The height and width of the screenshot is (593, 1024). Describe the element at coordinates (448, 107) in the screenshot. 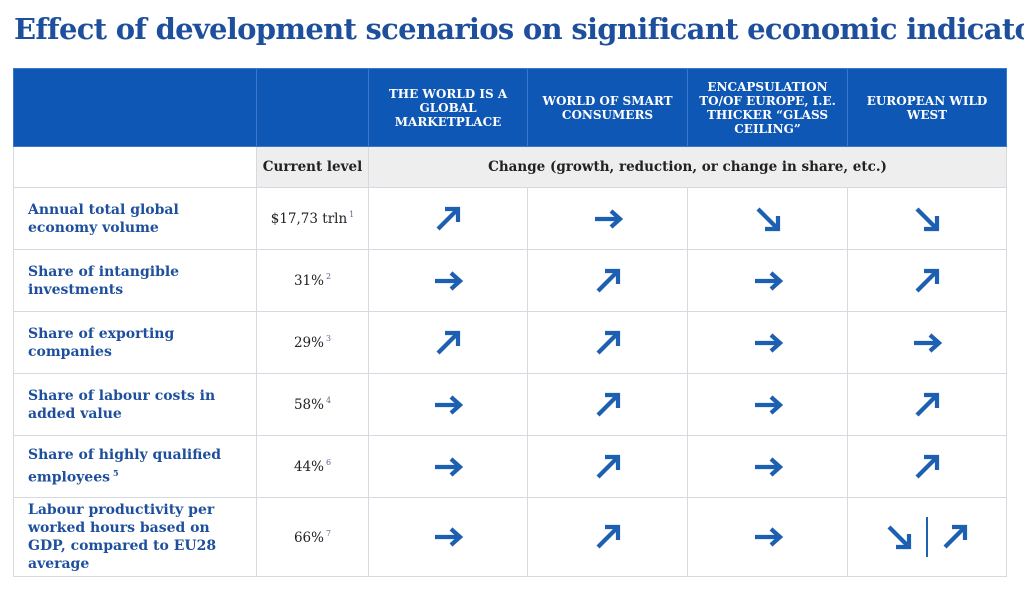

I see `column-header: THE WORLD IS A GLOBAL MARKETPLACE` at that location.